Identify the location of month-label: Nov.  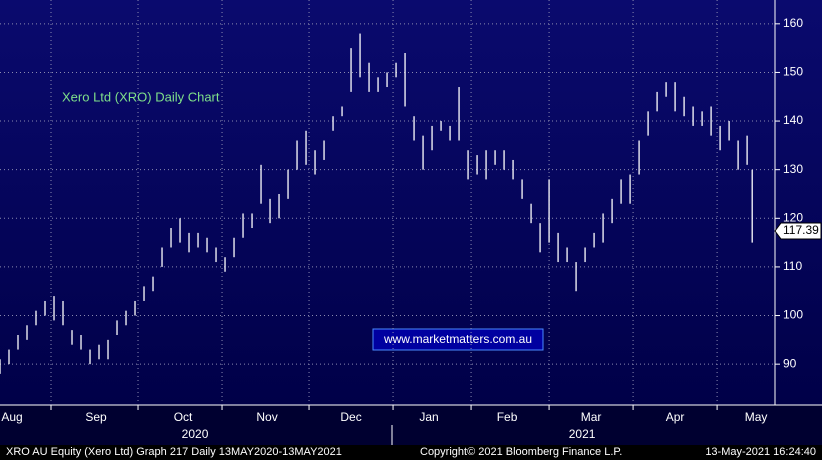
(266, 417).